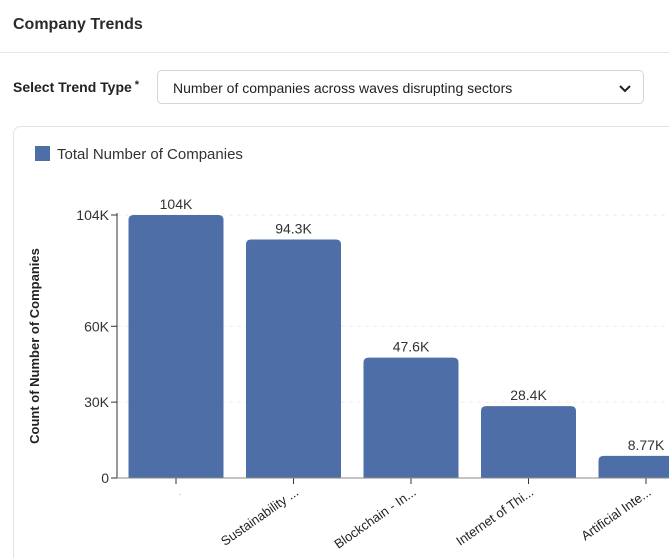 This screenshot has height=558, width=669. What do you see at coordinates (105, 478) in the screenshot?
I see `y-tick-label: 0` at bounding box center [105, 478].